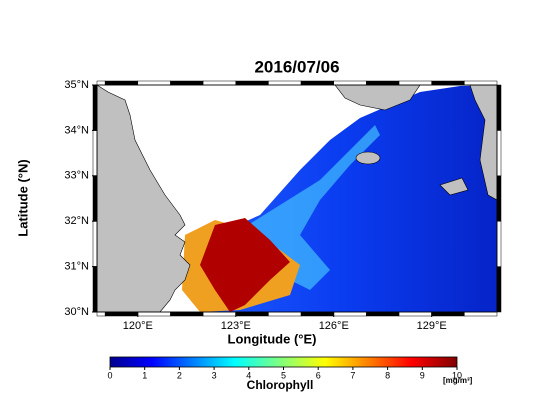 This screenshot has height=417, width=550. Describe the element at coordinates (144, 375) in the screenshot. I see `colorbar-tick-label: 1` at that location.